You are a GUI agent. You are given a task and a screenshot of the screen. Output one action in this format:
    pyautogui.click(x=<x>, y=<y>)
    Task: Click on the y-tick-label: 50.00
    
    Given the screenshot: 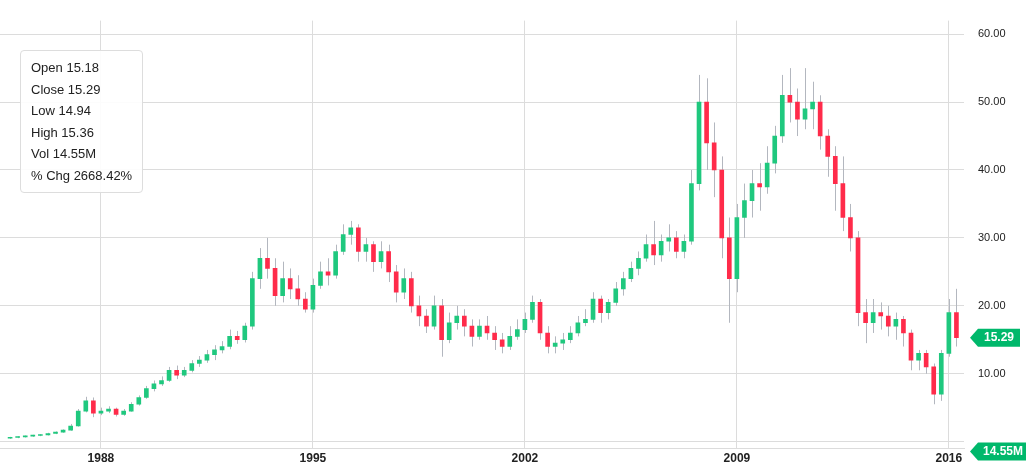 What is the action you would take?
    pyautogui.click(x=992, y=101)
    